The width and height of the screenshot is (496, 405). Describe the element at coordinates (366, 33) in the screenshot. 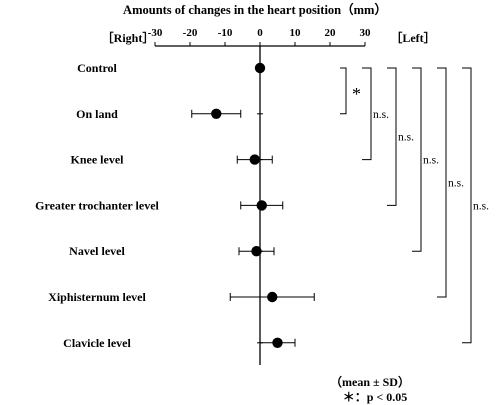

I see `x-tick-label: 30` at that location.